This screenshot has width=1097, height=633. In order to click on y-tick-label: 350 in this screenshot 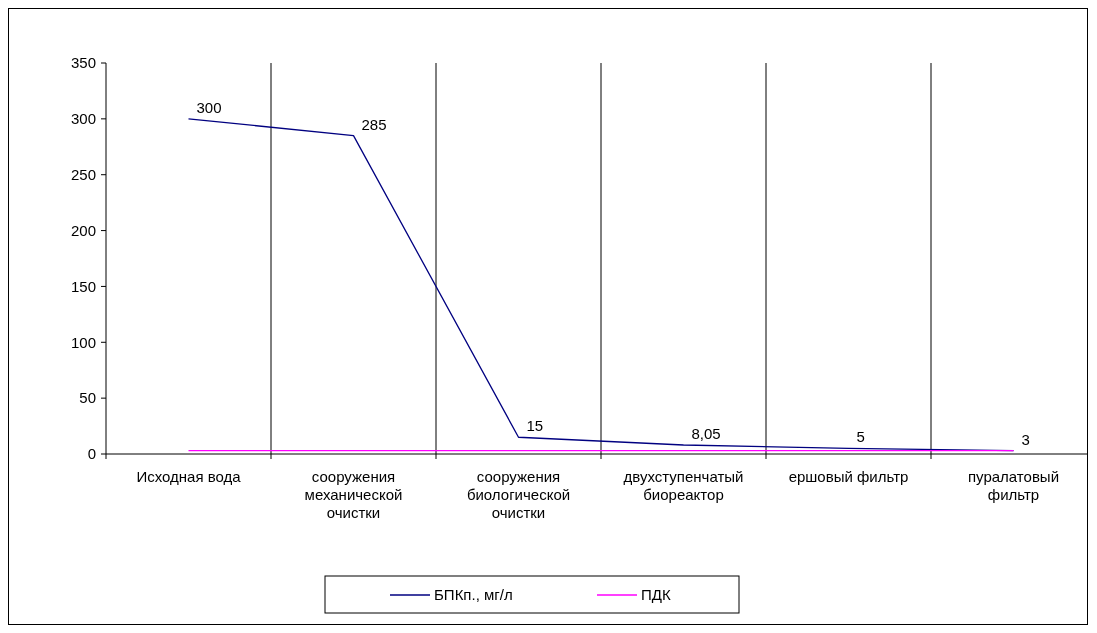, I will do `click(83, 63)`.